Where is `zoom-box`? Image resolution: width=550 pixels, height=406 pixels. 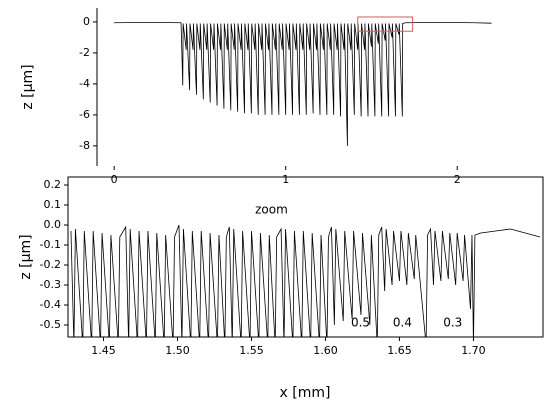
zoom-box is located at coordinates (385, 24).